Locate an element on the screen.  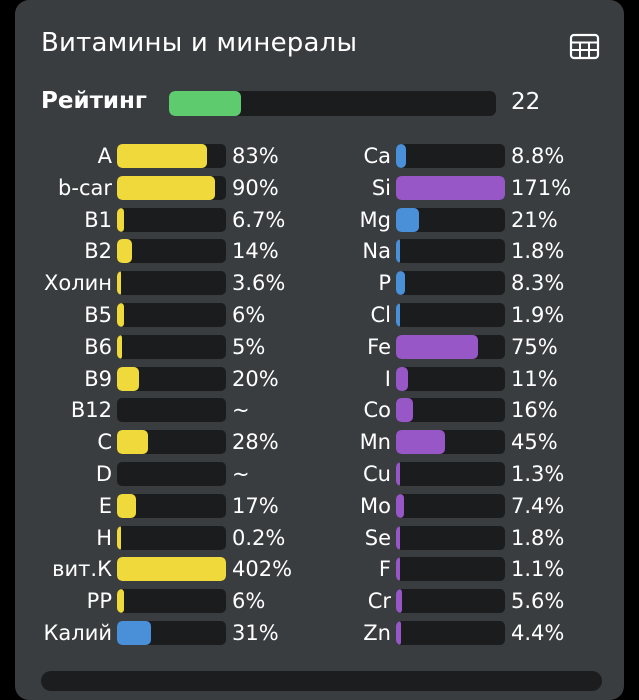
nutrient-label: b-car is located at coordinates (85, 188).